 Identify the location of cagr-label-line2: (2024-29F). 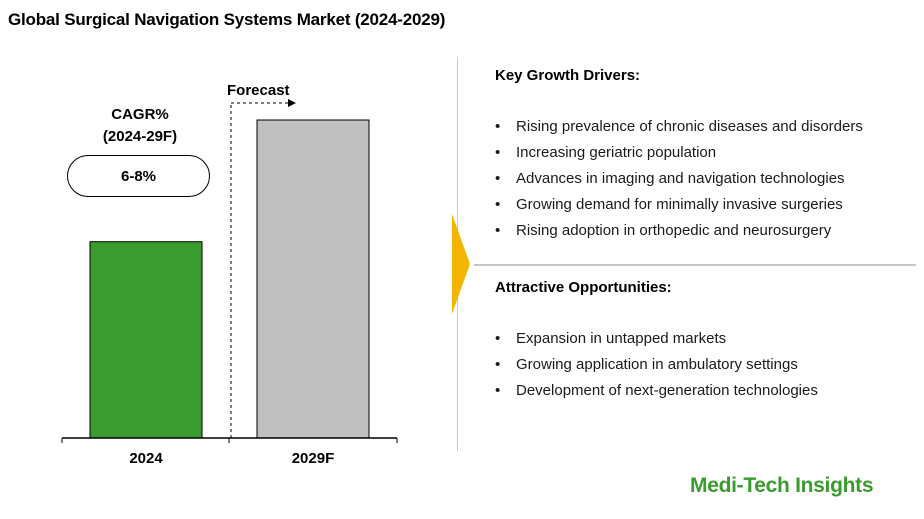
(140, 136).